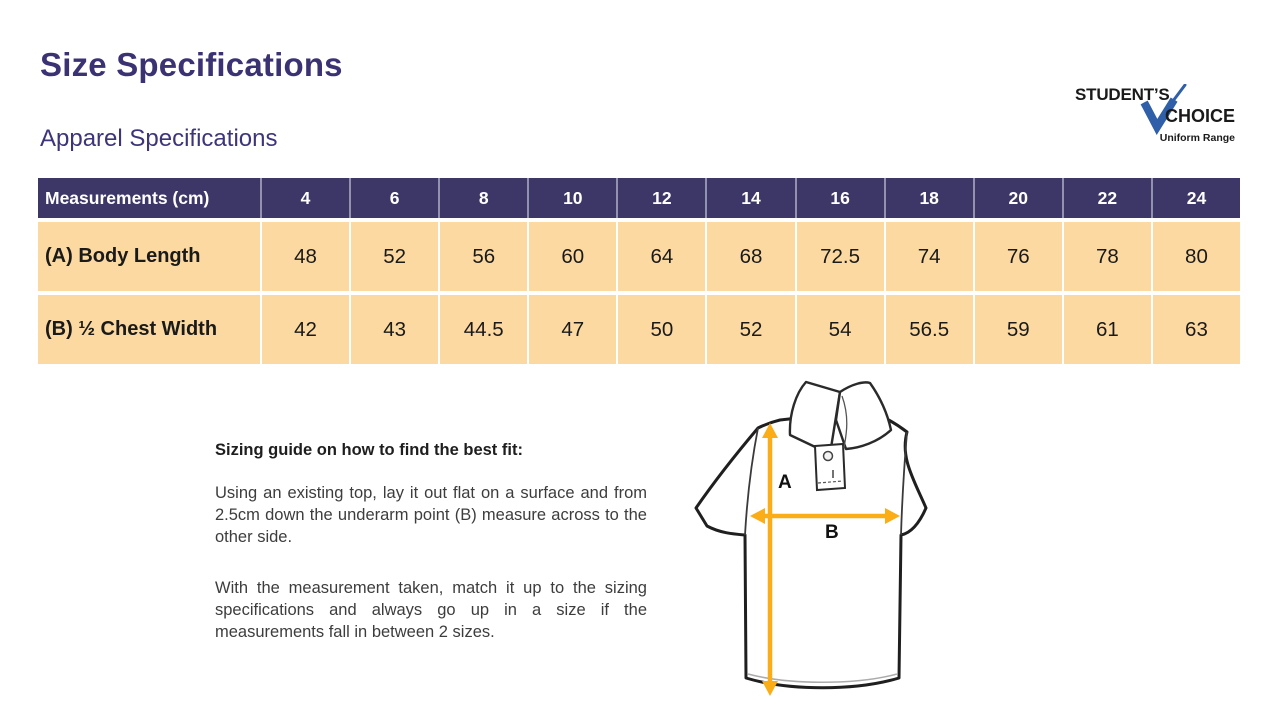 The image size is (1280, 720). Describe the element at coordinates (751, 329) in the screenshot. I see `table-cell-chest-width: 52` at that location.